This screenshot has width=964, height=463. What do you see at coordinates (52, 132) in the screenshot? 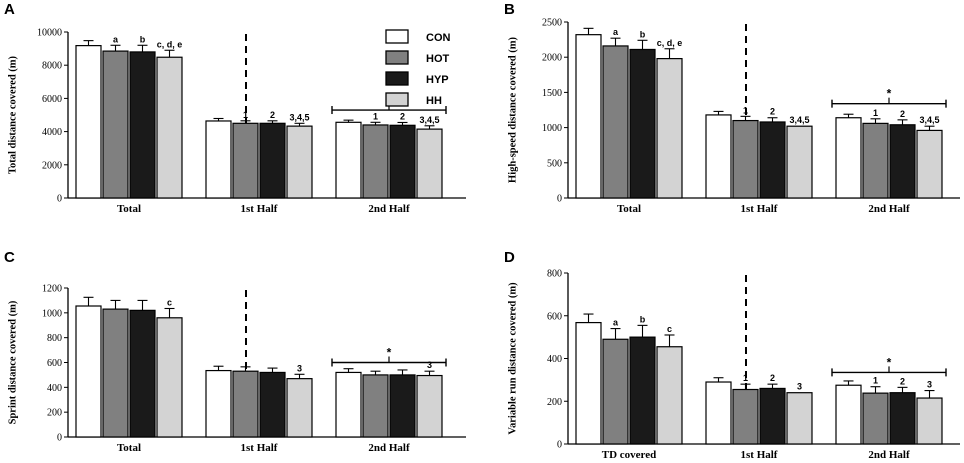
I see `y-tick-label: 4000` at bounding box center [52, 132].